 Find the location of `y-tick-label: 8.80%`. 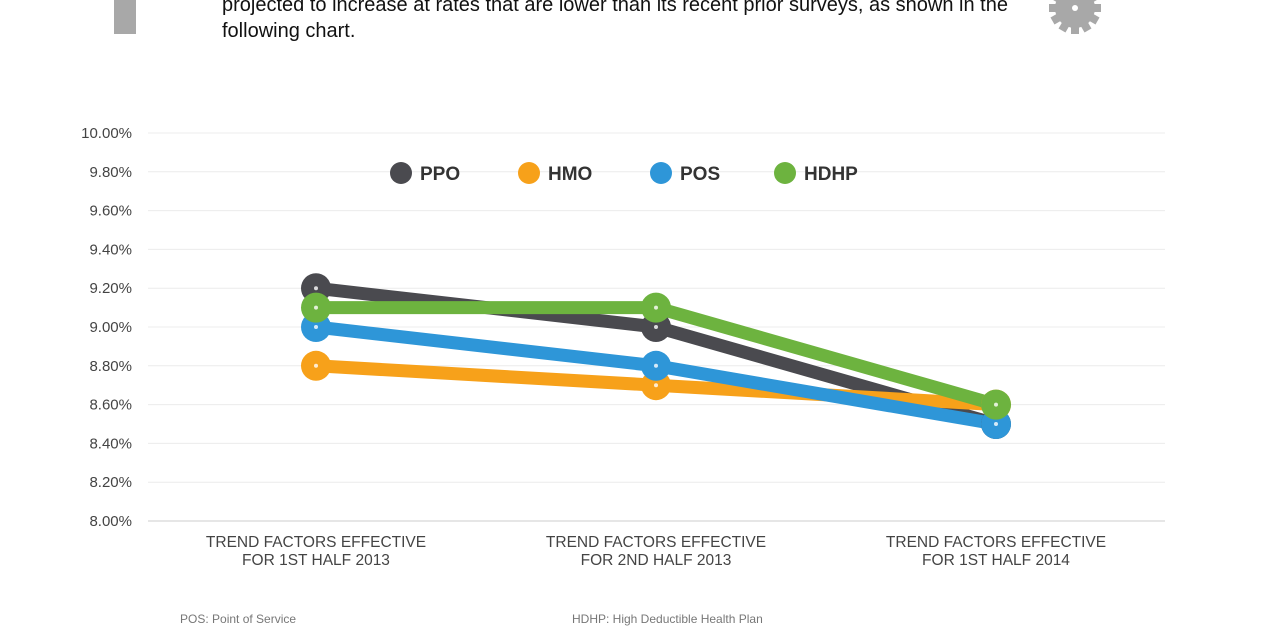

y-tick-label: 8.80% is located at coordinates (110, 366).